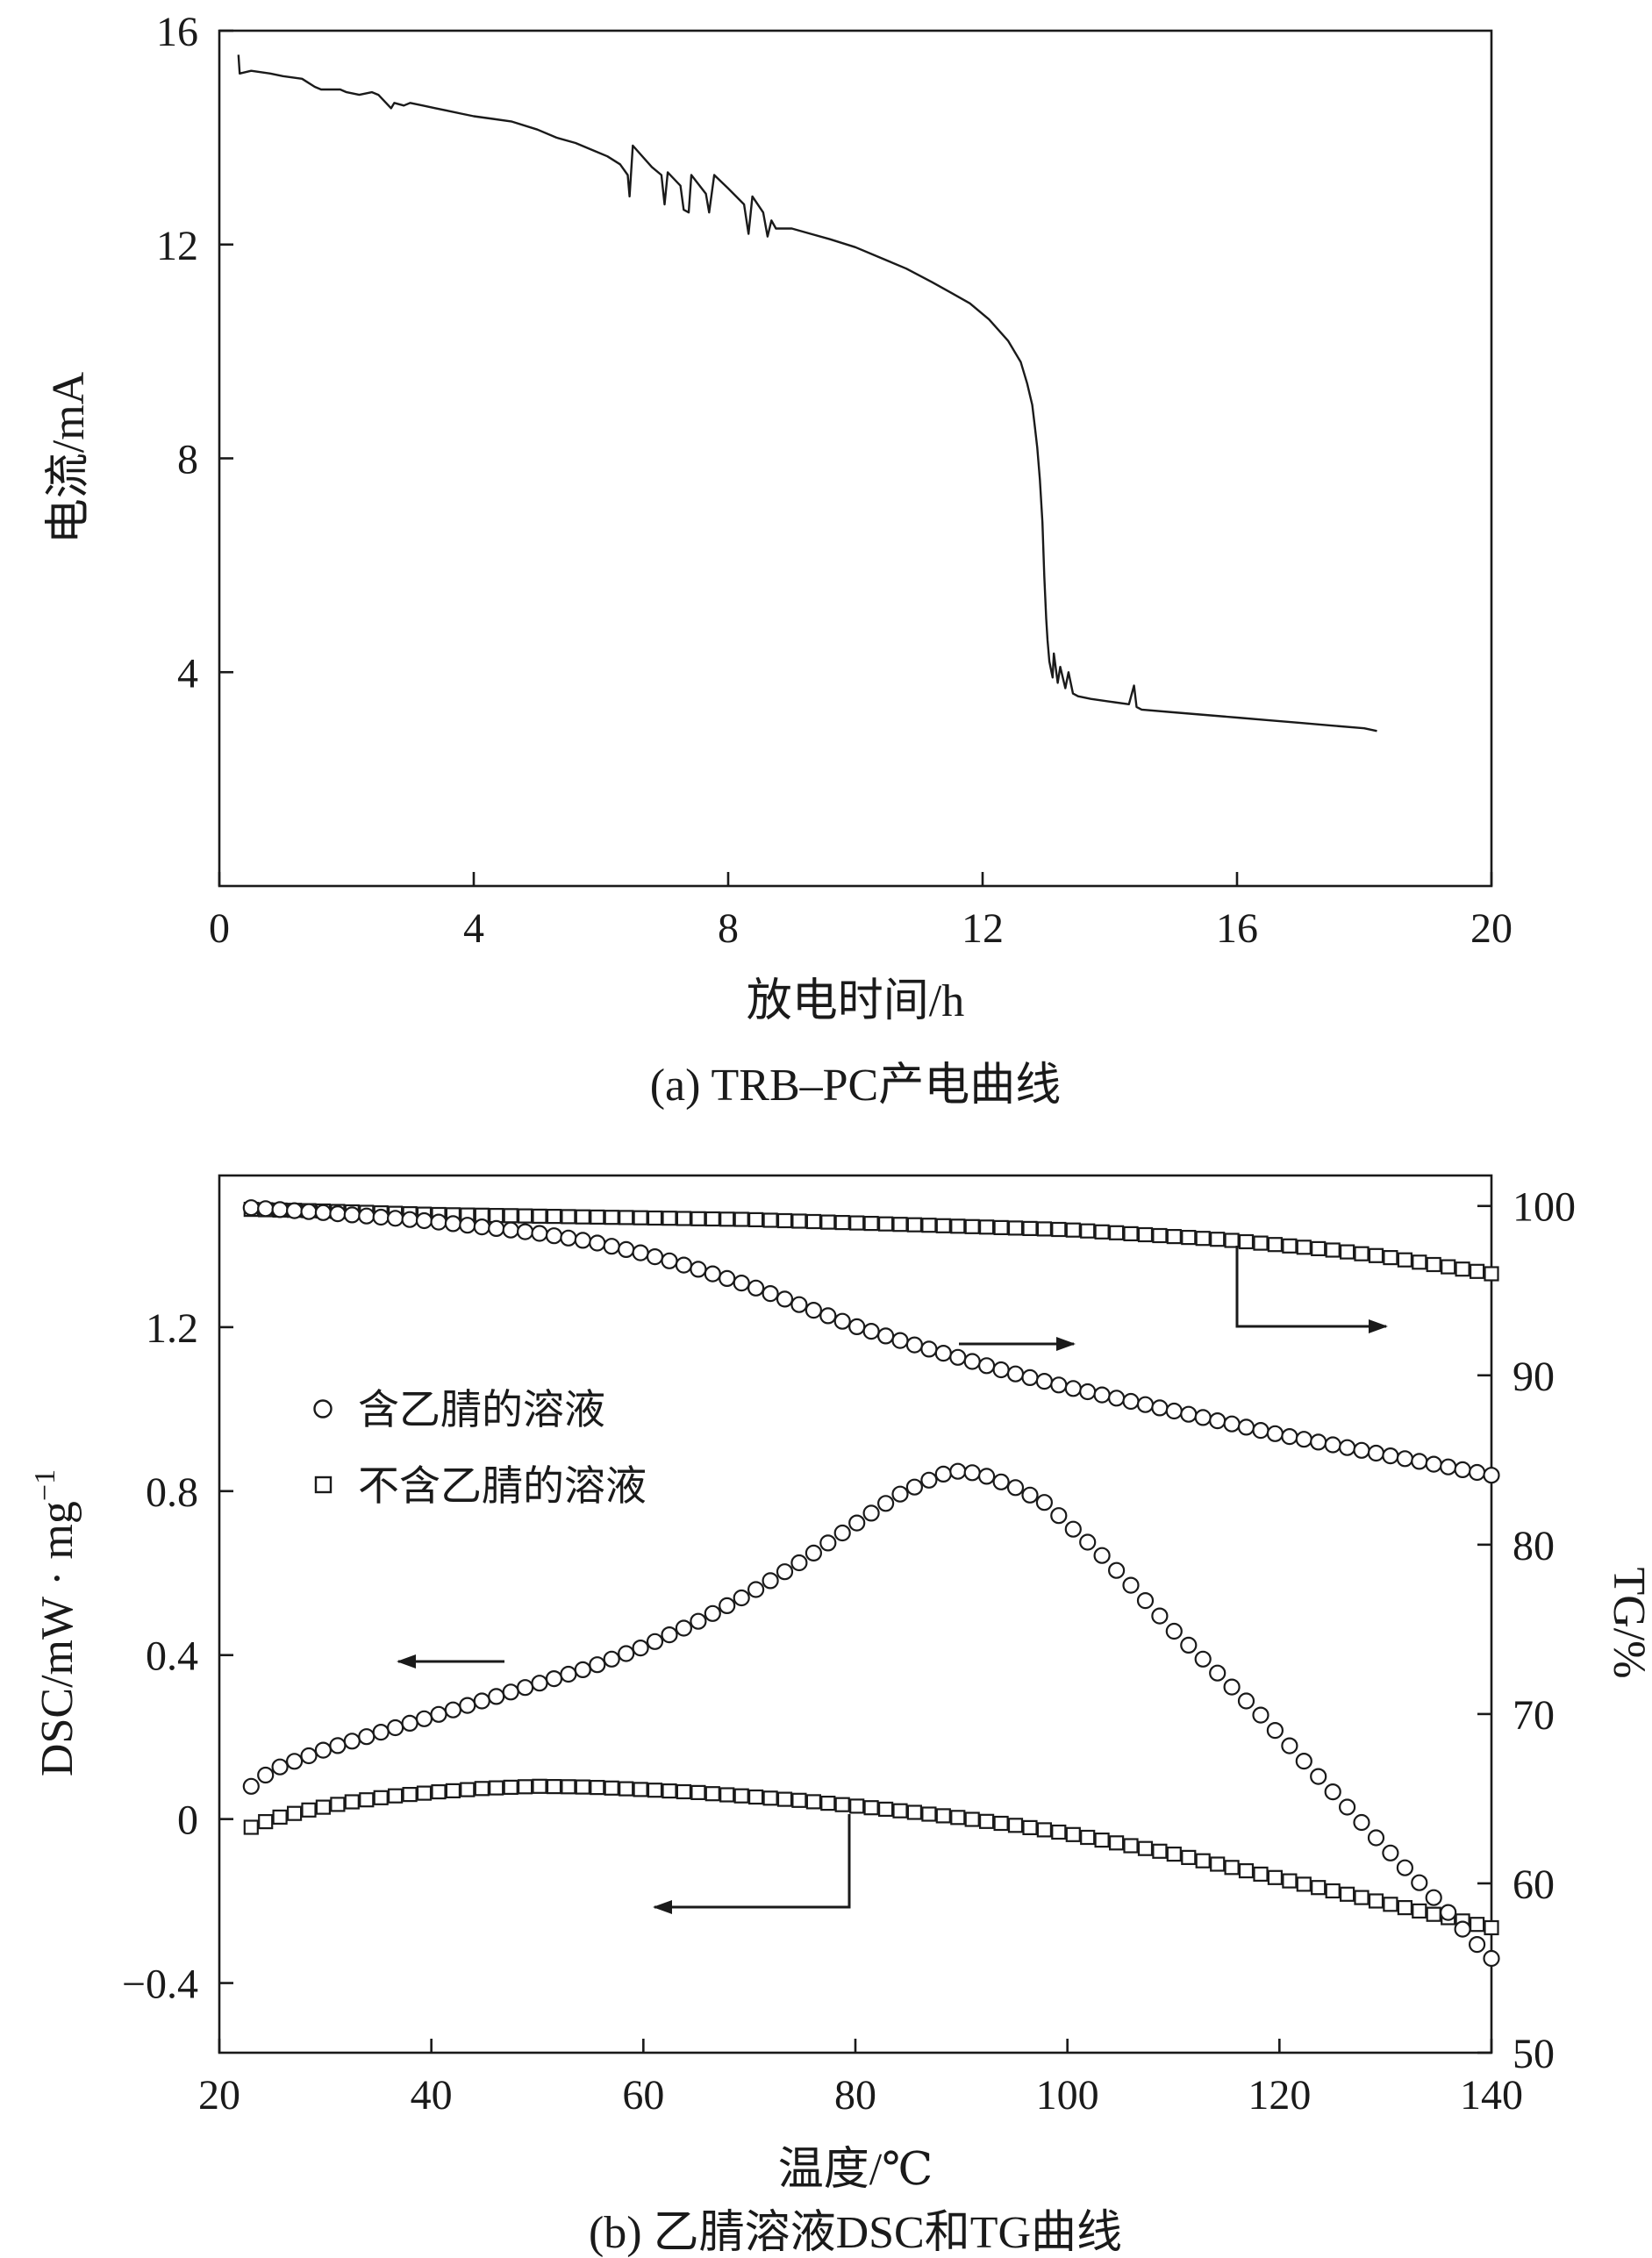  Describe the element at coordinates (871, 1341) in the screenshot. I see `series-1-circle` at that location.